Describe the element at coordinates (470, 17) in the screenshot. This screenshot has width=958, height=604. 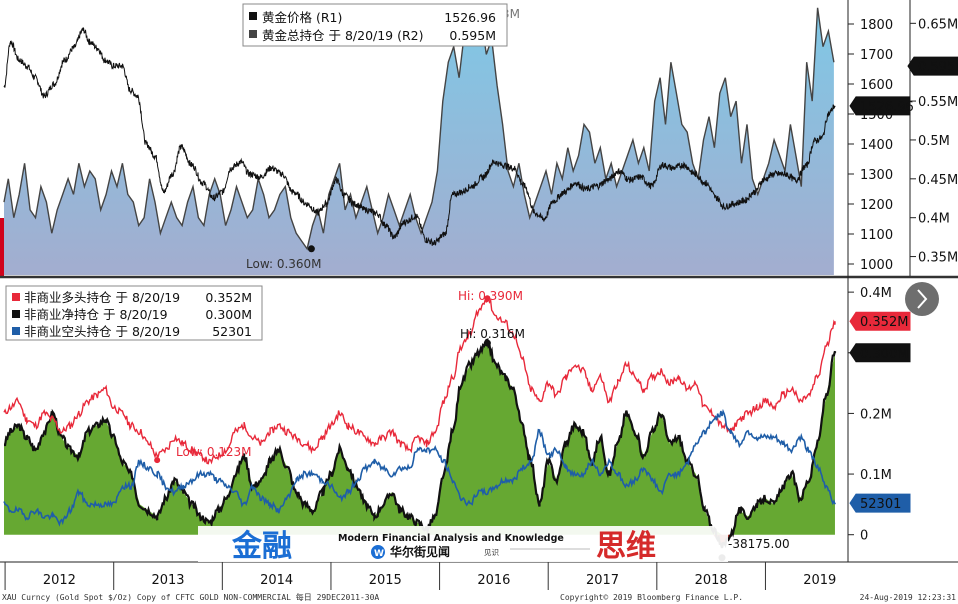
I see `legend-gold-price-value: 1526.96` at that location.